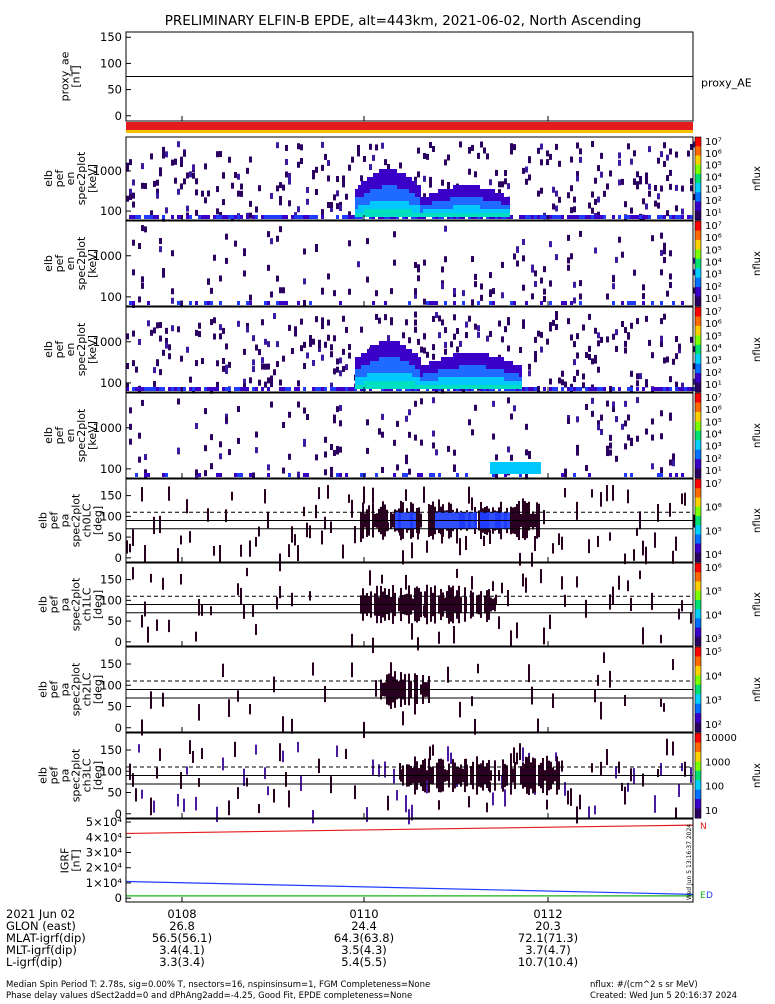  I want to click on ytick-pitch-angle-ch0-3: 0, so click(118, 558).